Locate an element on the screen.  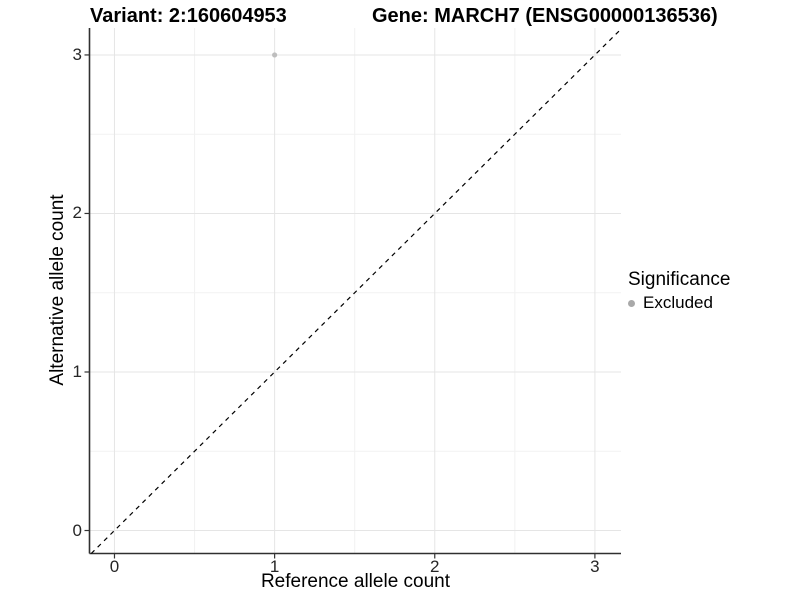
y-tick-label: 1 is located at coordinates (77, 371).